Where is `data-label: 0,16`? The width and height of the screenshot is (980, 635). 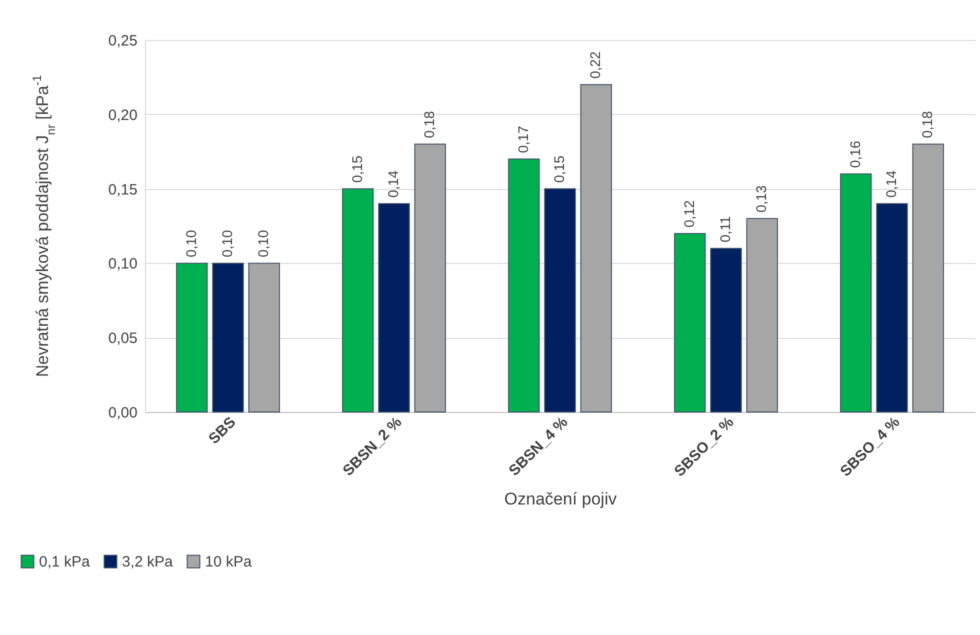
data-label: 0,16 is located at coordinates (854, 154).